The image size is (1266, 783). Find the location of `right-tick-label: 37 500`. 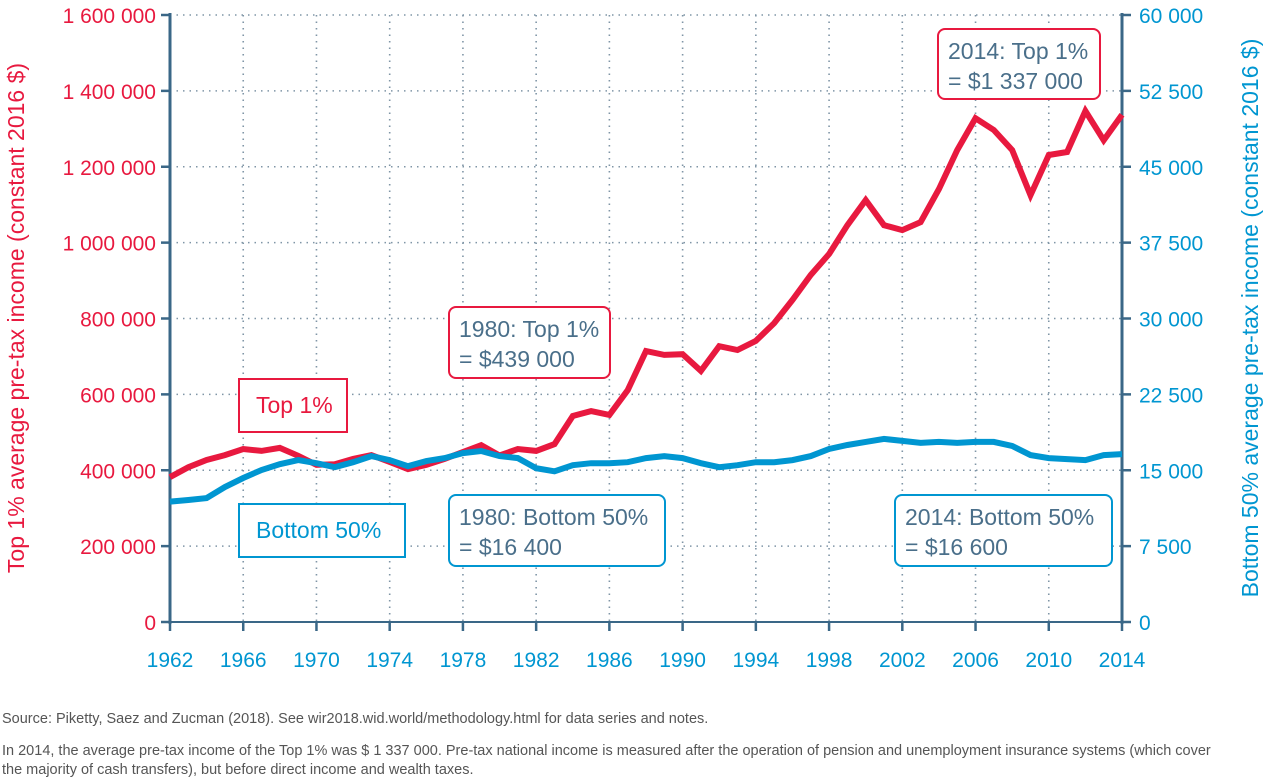

right-tick-label: 37 500 is located at coordinates (1171, 244).